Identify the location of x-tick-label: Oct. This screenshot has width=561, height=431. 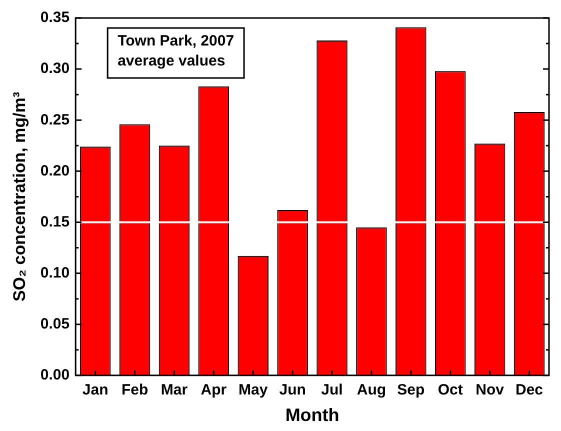
(450, 390).